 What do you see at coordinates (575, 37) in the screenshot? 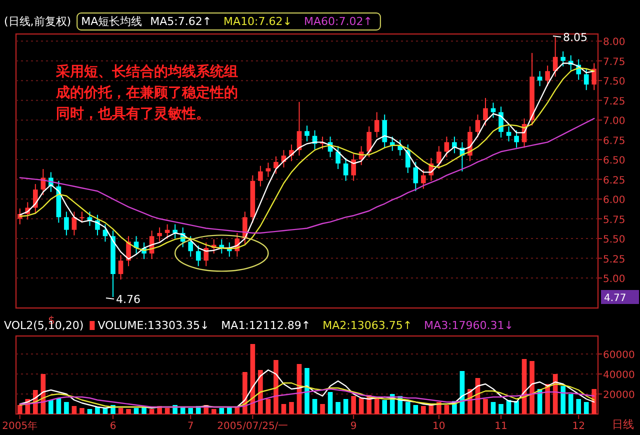
I see `annotation: 8.05` at bounding box center [575, 37].